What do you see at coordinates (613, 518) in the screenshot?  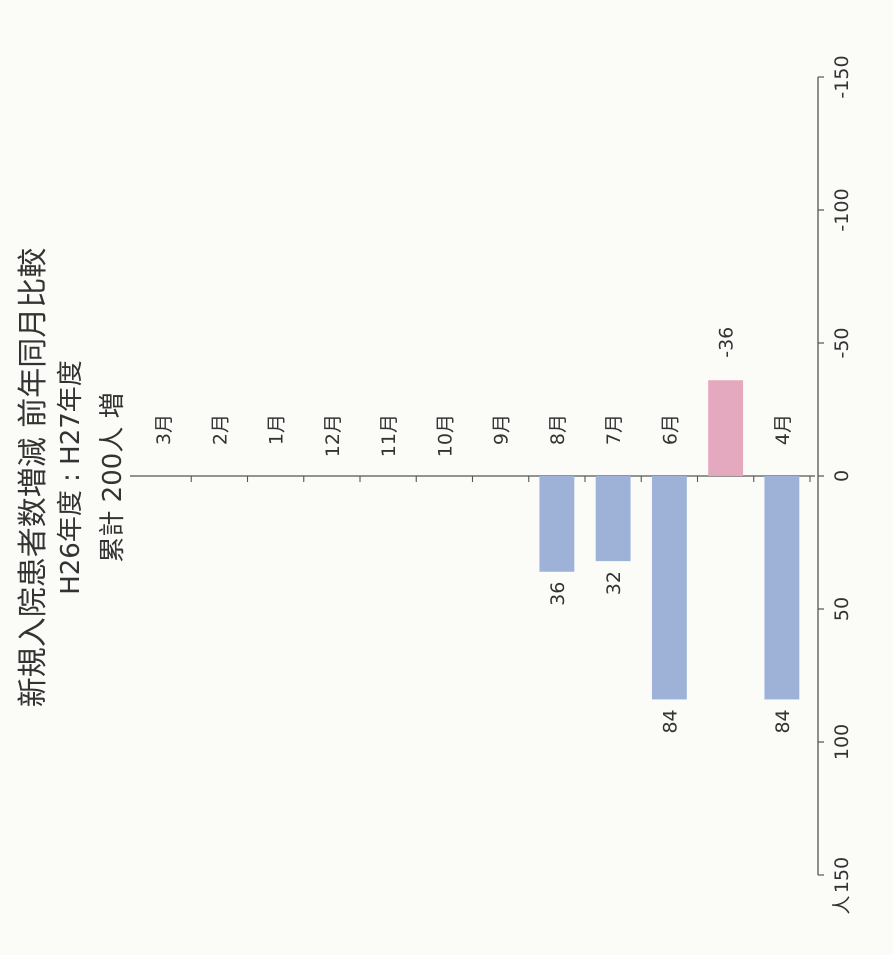 I see `bar-7月` at bounding box center [613, 518].